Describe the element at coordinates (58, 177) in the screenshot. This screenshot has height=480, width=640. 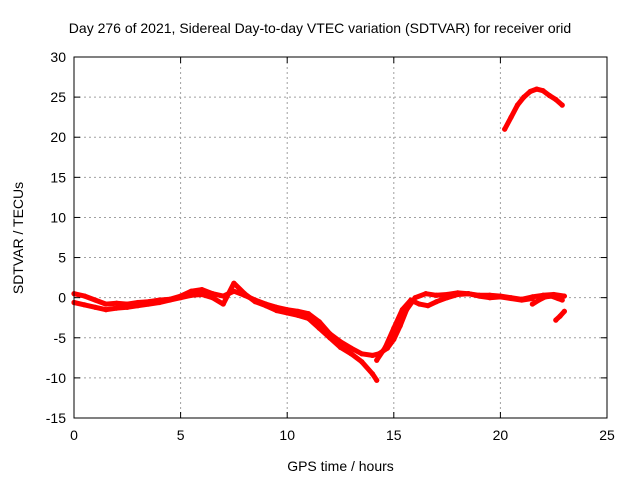
I see `y-tick-label: 15` at that location.